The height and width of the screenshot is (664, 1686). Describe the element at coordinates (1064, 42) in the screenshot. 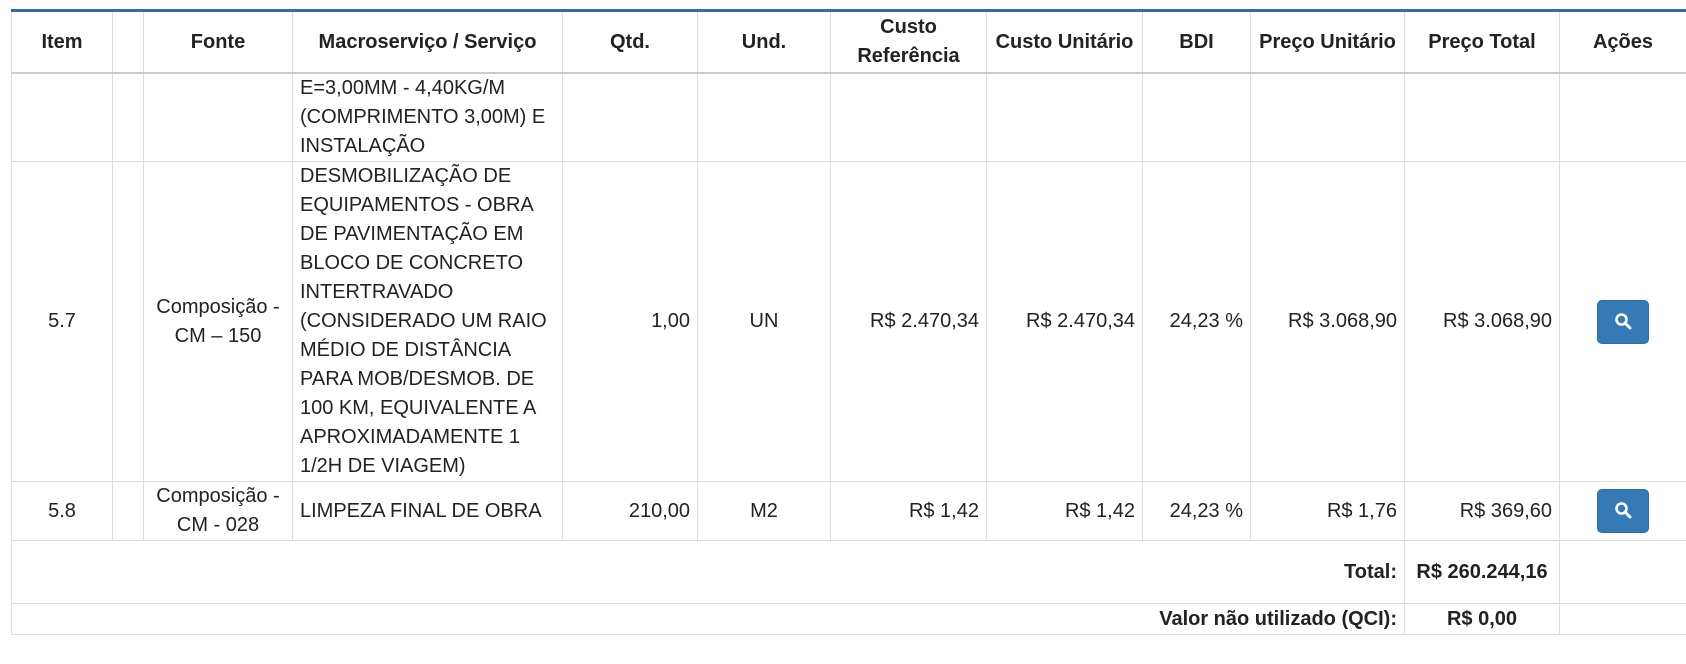

I see `column-header: Custo Unitário` at that location.